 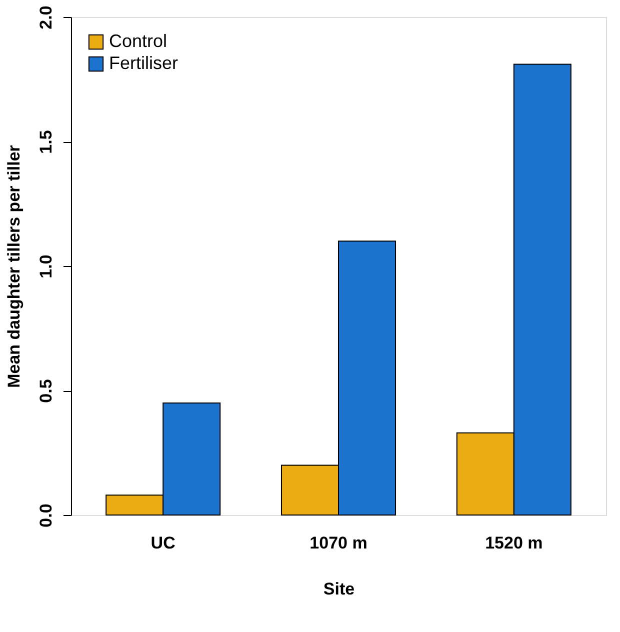 What do you see at coordinates (339, 589) in the screenshot?
I see `x-axis-title: Site` at bounding box center [339, 589].